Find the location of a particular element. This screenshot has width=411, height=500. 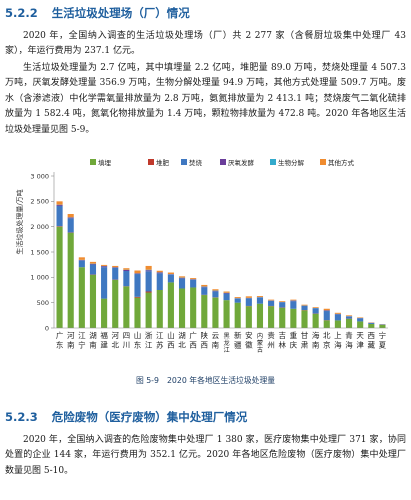

x-tick-label: 宁夏 is located at coordinates (383, 340).